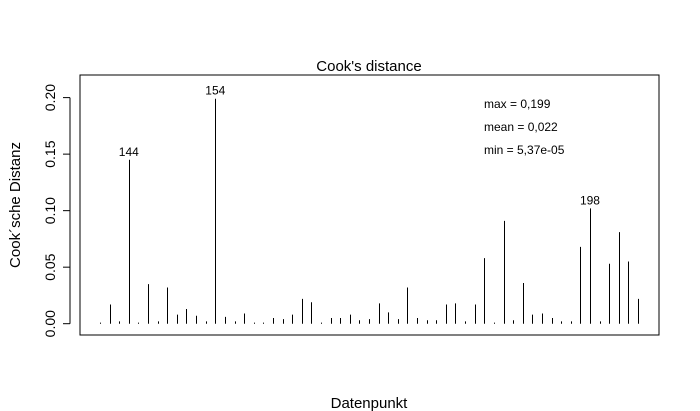 Image resolution: width=700 pixels, height=411 pixels. I want to click on y-tick-label: 0.20, so click(50, 97).